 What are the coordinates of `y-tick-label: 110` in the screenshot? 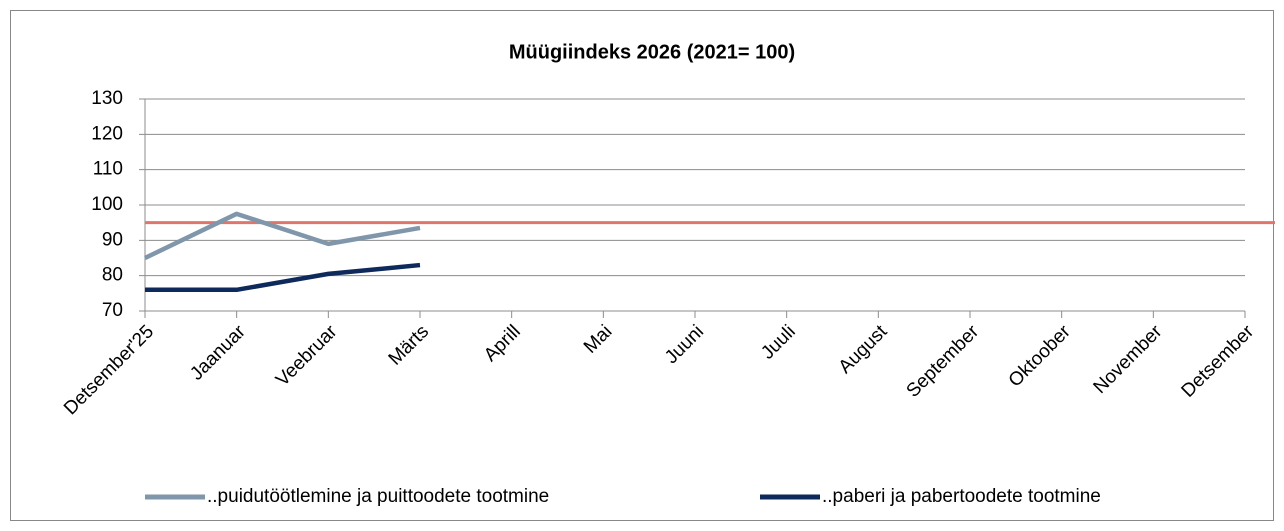 It's located at (108, 169).